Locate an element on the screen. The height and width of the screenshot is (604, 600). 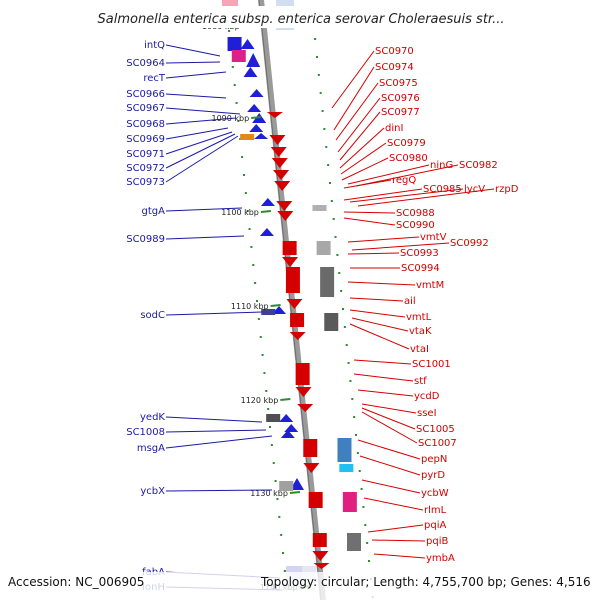
right-gene-label: SC0990 is located at coordinates (415, 225).